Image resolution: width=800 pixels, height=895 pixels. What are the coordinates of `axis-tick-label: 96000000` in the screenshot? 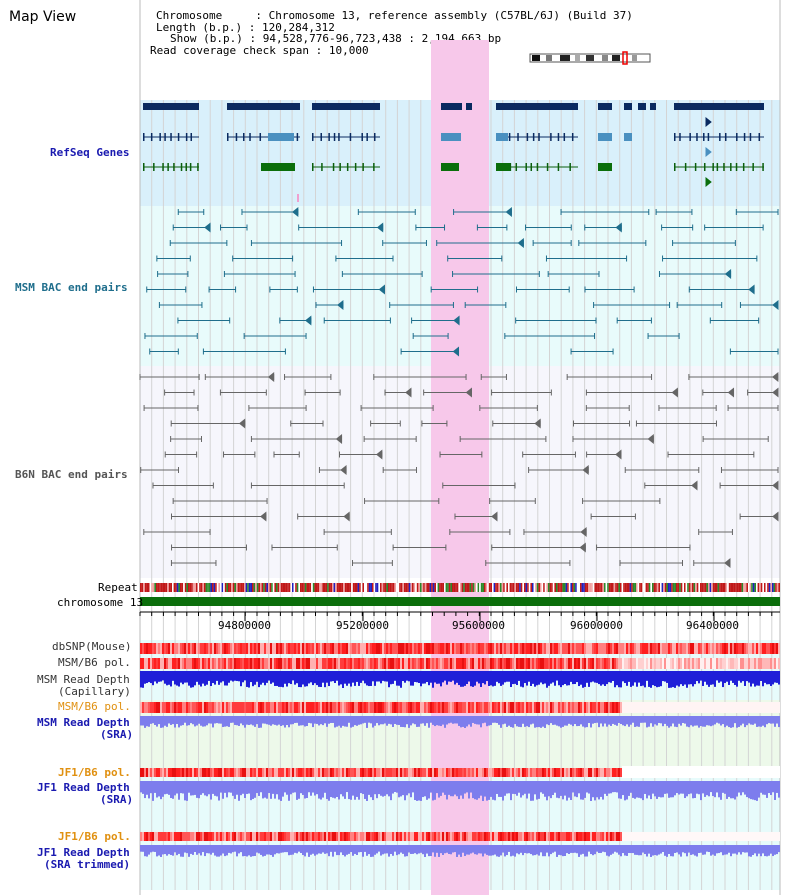 It's located at (596, 625).